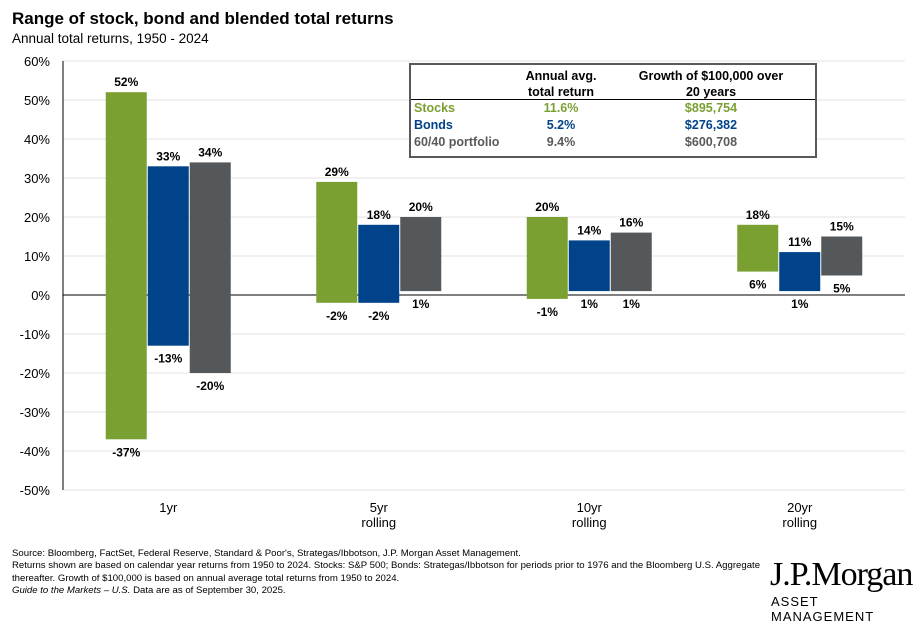 Image resolution: width=913 pixels, height=624 pixels. Describe the element at coordinates (37, 61) in the screenshot. I see `y-tick-label: 60%` at that location.